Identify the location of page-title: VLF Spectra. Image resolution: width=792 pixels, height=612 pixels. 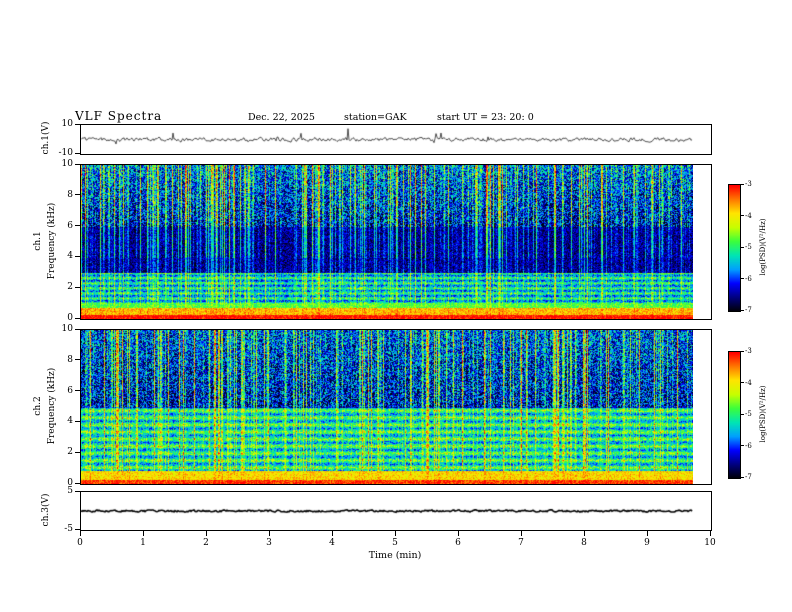
(119, 116).